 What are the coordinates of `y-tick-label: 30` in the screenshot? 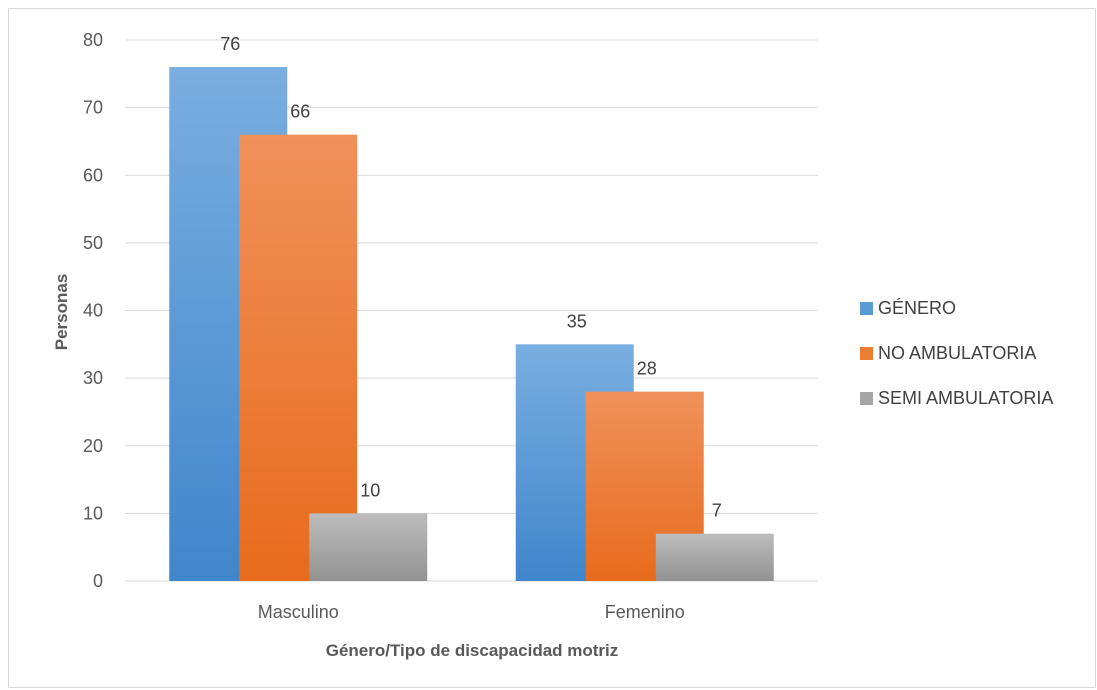 It's located at (93, 378).